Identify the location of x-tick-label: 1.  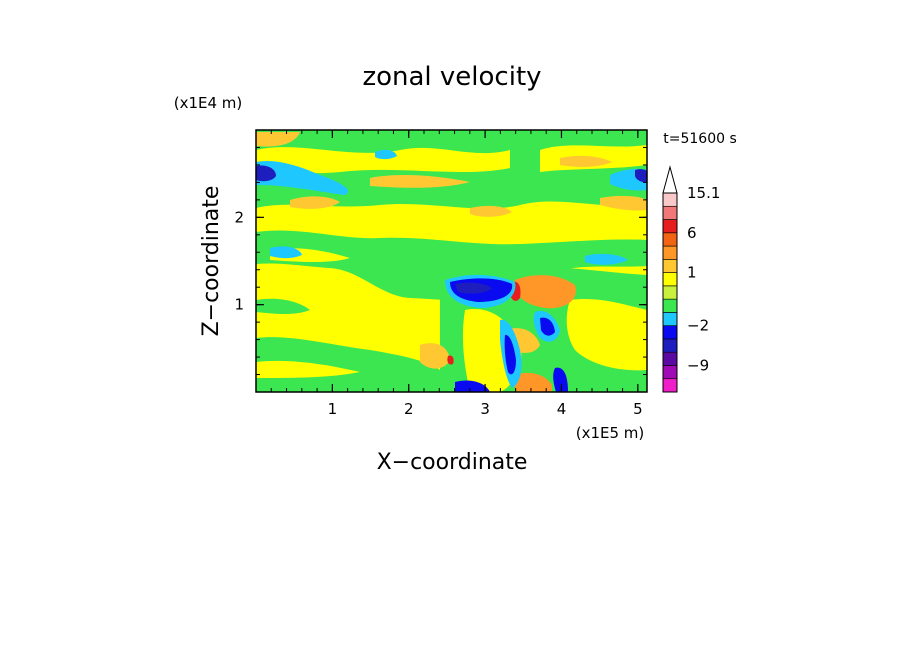
(333, 409).